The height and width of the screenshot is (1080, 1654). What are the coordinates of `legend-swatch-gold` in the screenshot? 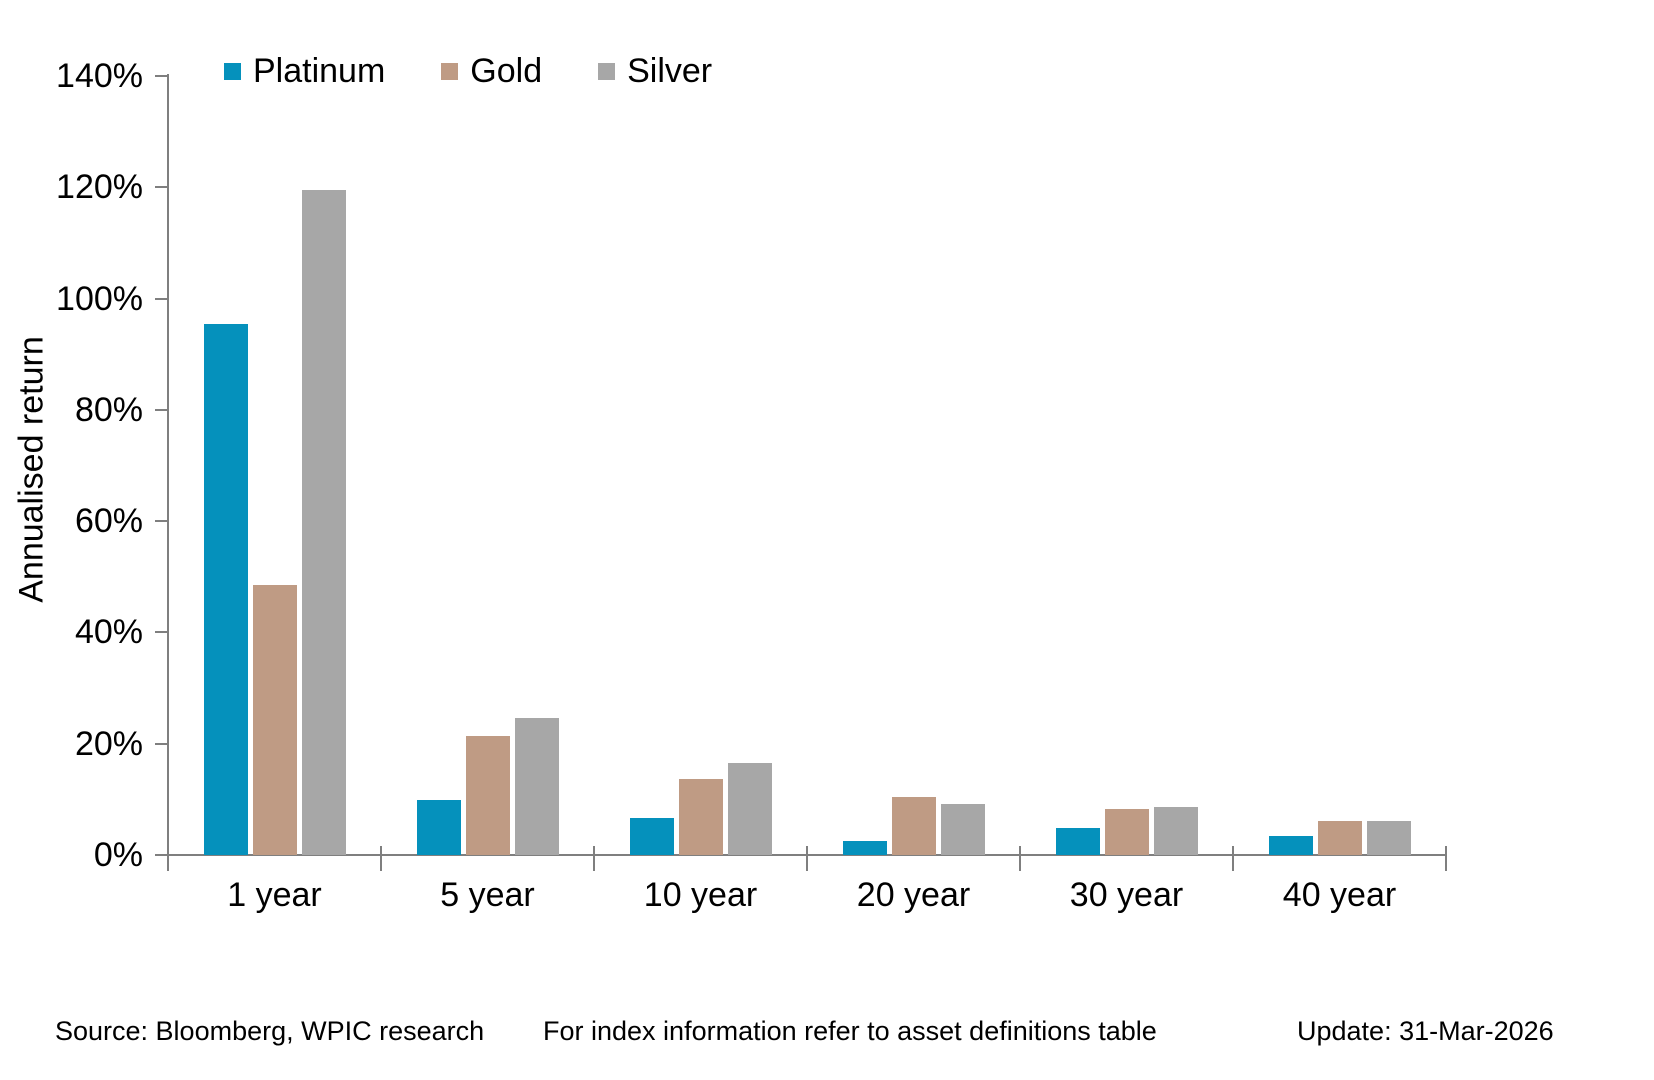 It's located at (450, 71).